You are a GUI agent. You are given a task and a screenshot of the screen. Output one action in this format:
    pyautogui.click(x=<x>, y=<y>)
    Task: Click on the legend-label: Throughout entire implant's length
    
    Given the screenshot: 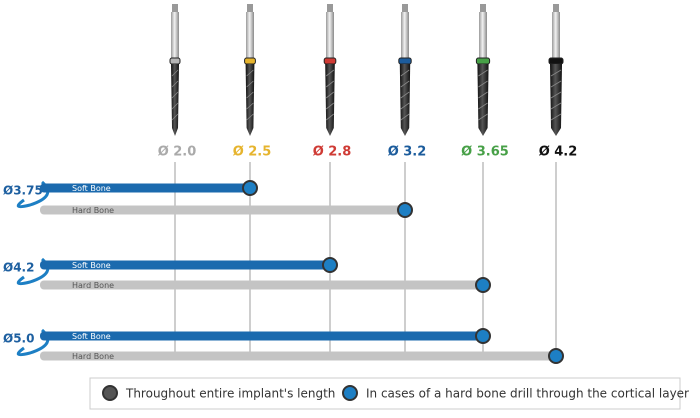 What is the action you would take?
    pyautogui.click(x=230, y=394)
    